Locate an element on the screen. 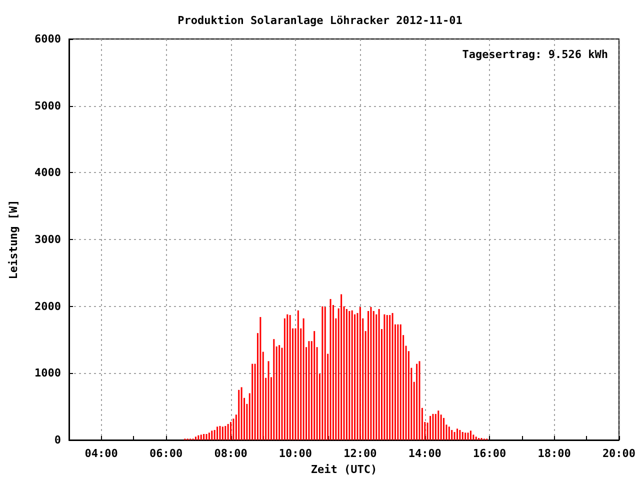 This screenshot has width=640, height=480. x-tick-label: 20:00 is located at coordinates (619, 453).